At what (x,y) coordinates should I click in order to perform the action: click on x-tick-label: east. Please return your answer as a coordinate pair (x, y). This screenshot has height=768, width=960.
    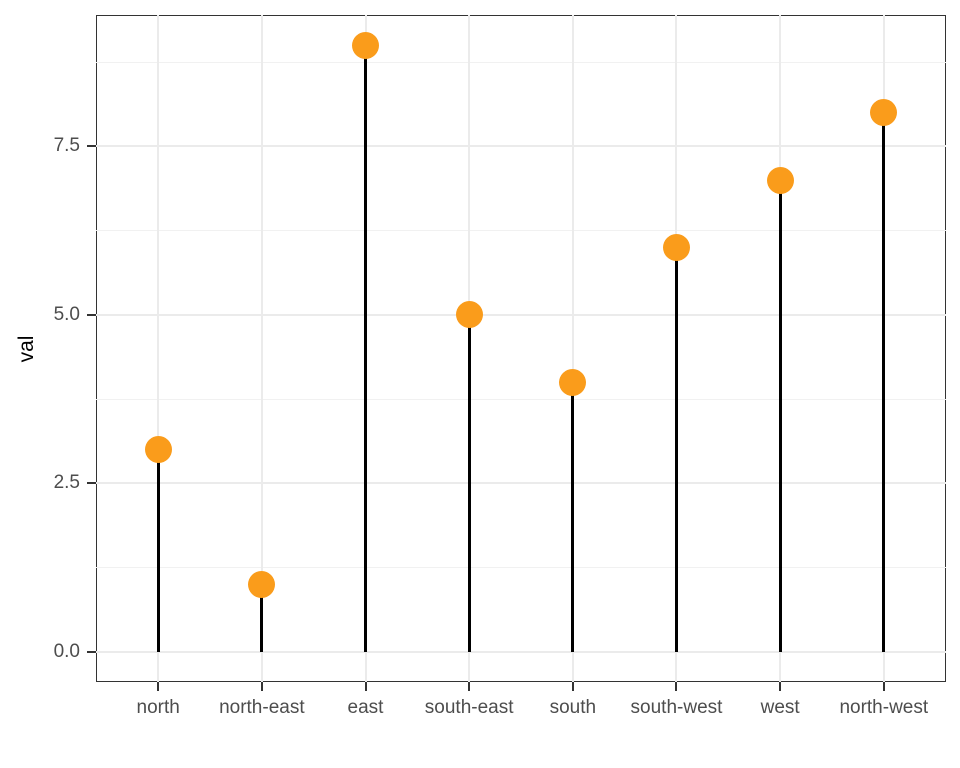
    Looking at the image, I should click on (365, 707).